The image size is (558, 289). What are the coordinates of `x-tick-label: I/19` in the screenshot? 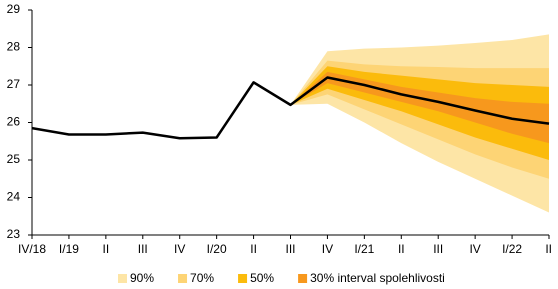 It's located at (69, 249).